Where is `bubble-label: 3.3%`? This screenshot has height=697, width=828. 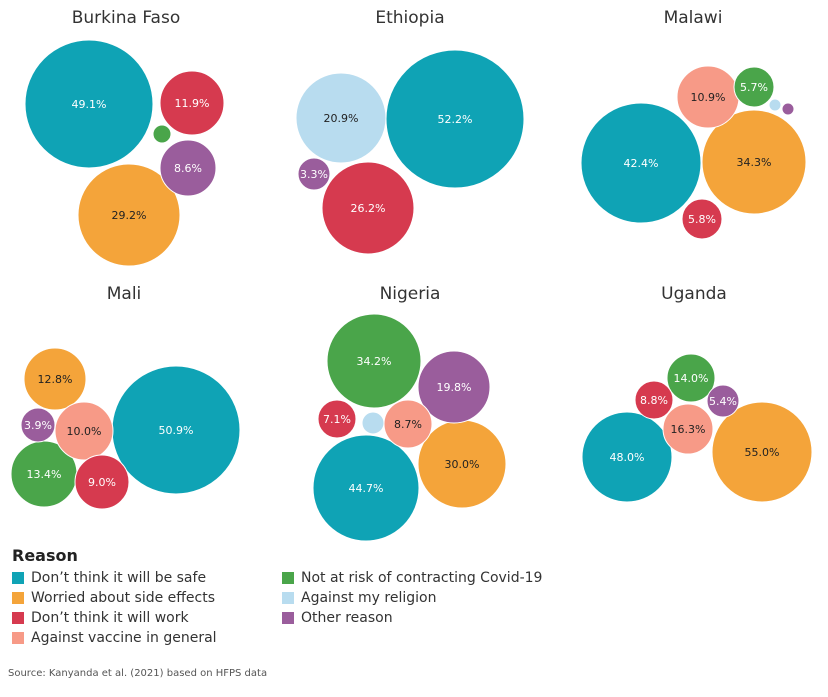
bubble-label: 3.3% is located at coordinates (314, 174).